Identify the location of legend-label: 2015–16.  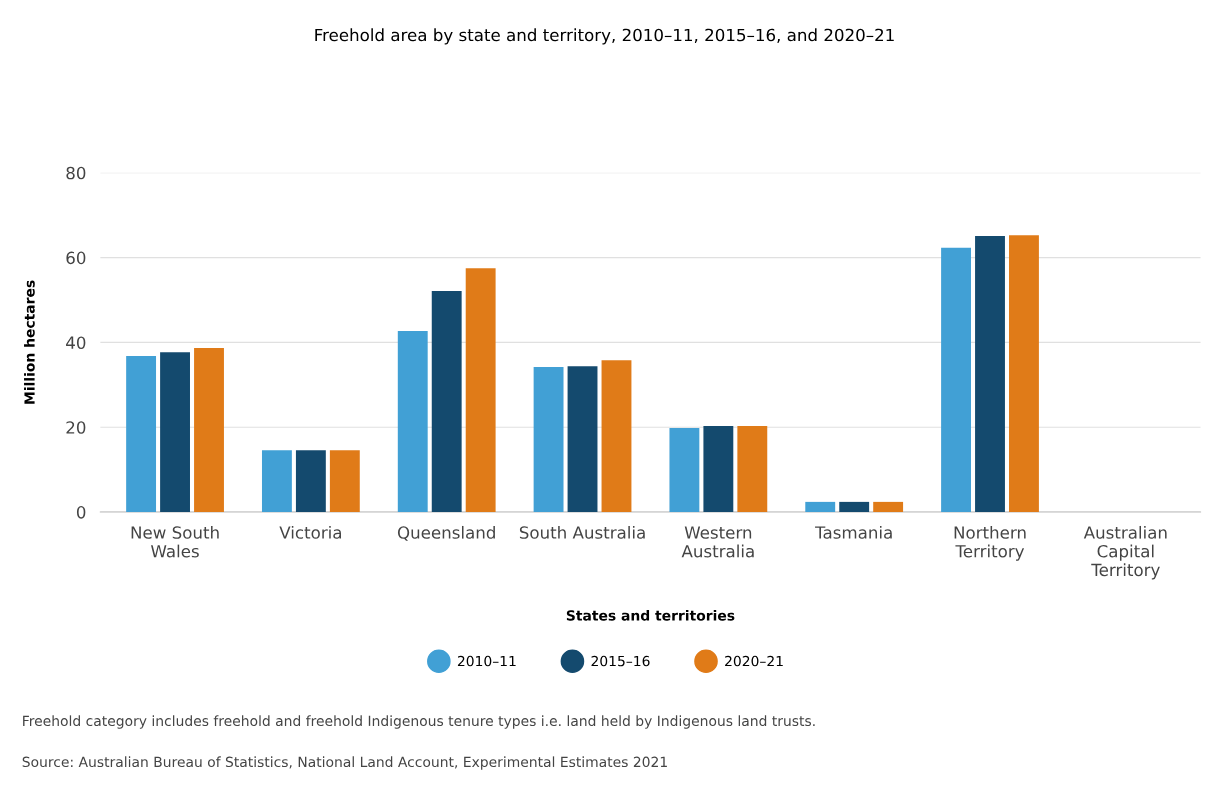
(620, 661).